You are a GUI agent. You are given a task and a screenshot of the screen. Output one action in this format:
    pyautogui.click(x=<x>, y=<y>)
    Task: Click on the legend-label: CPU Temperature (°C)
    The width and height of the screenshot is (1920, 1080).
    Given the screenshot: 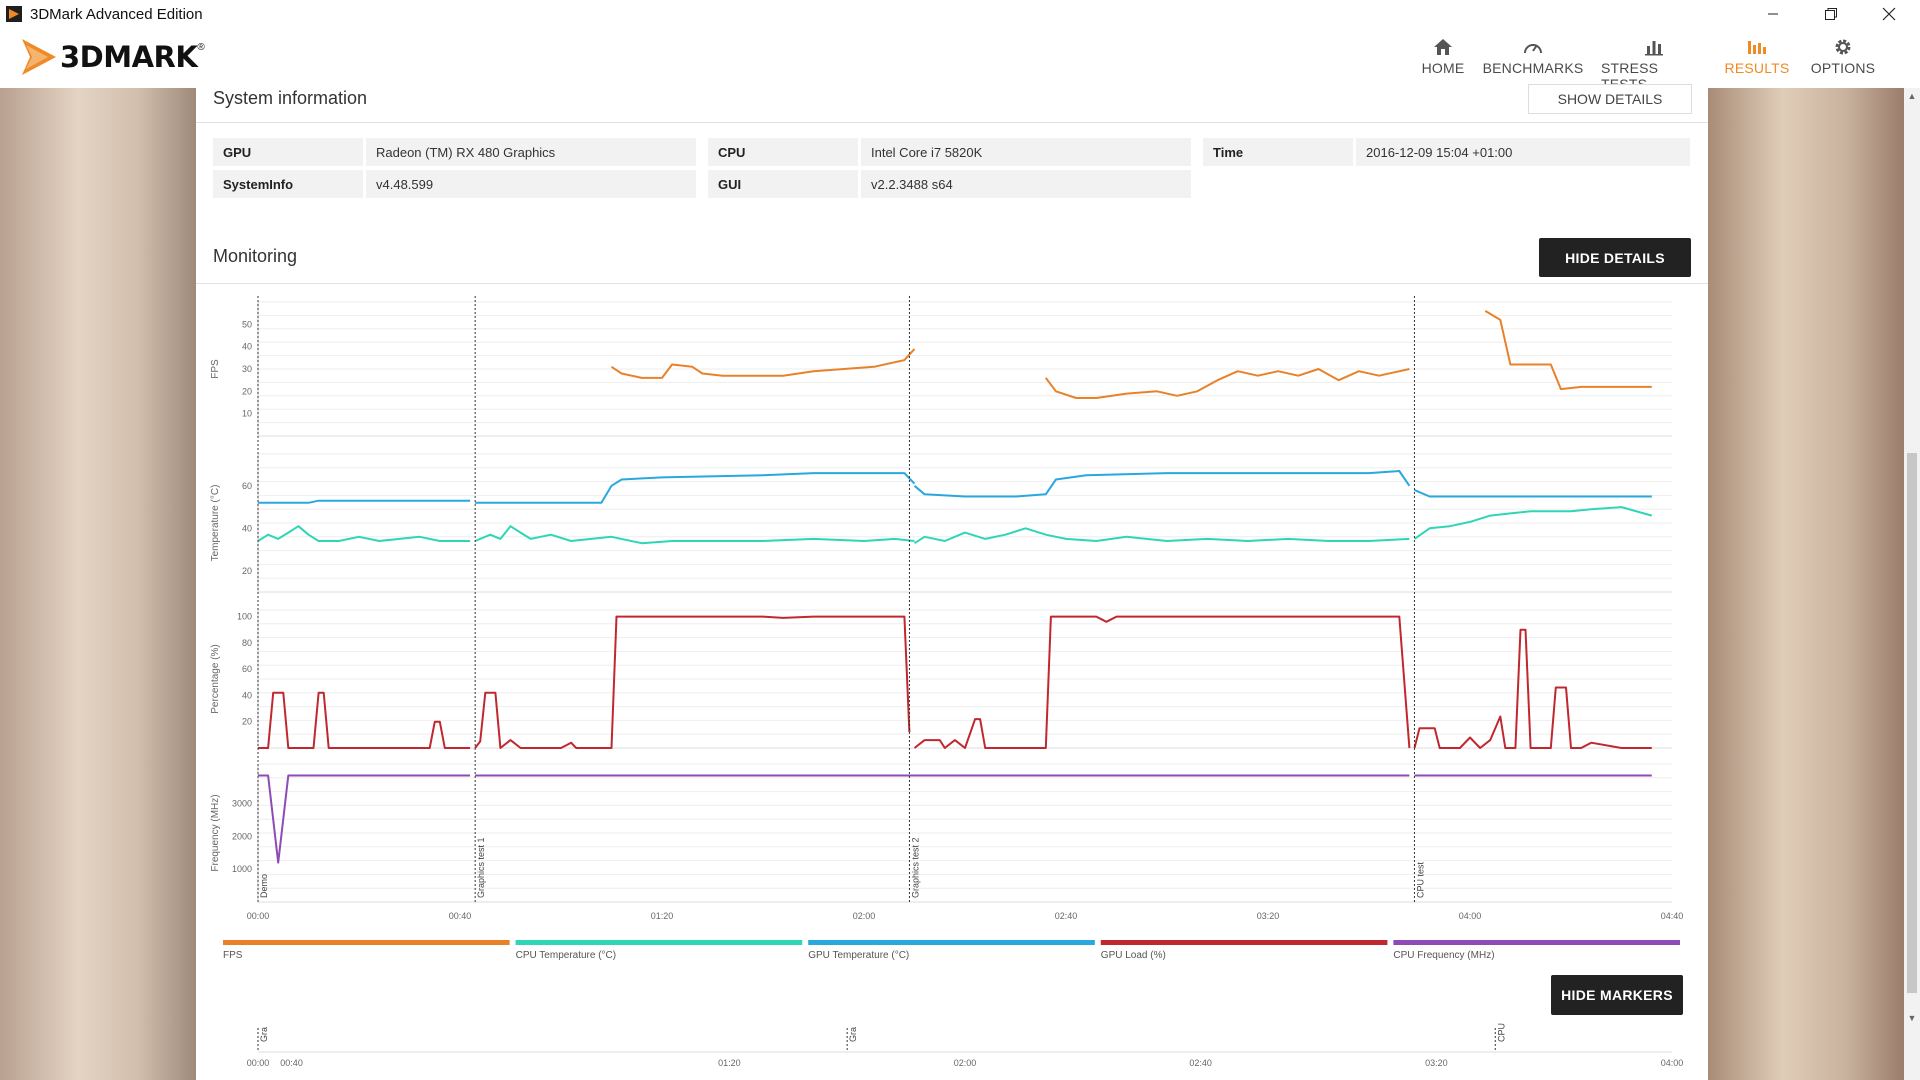 What is the action you would take?
    pyautogui.click(x=566, y=955)
    